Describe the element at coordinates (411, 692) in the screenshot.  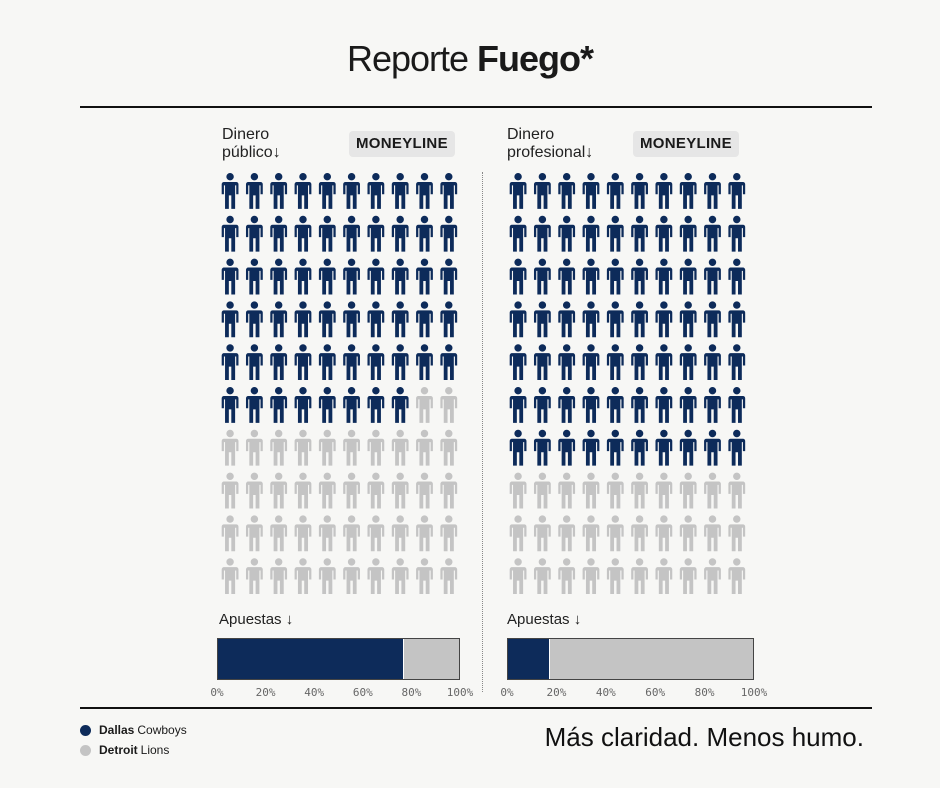
I see `tick-label: 80%` at that location.